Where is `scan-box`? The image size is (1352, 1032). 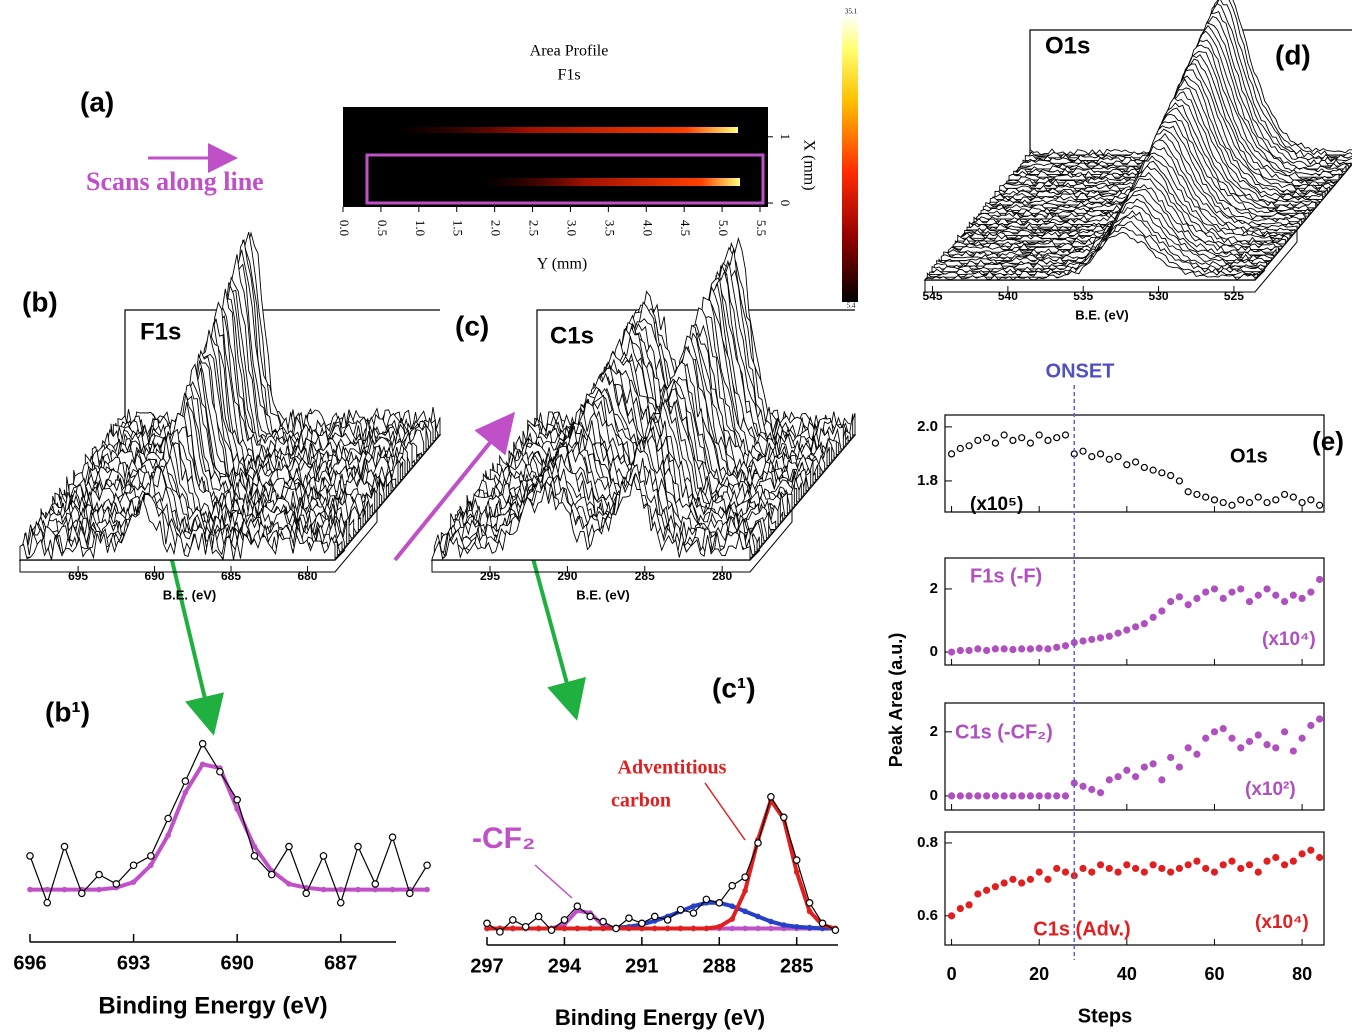 scan-box is located at coordinates (565, 179).